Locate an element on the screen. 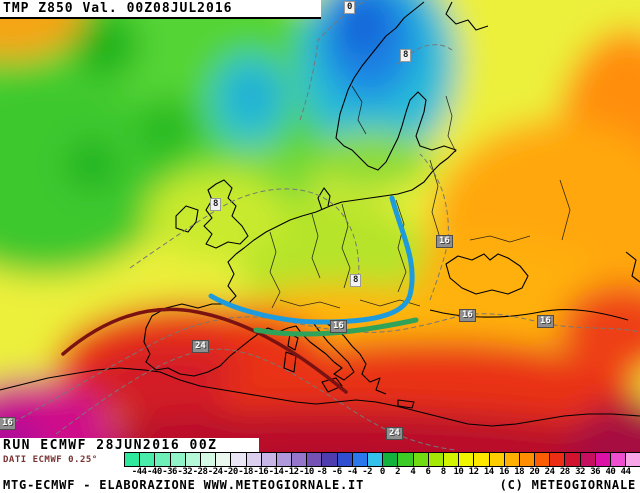  colorbar-tick: 14 is located at coordinates (488, 472).